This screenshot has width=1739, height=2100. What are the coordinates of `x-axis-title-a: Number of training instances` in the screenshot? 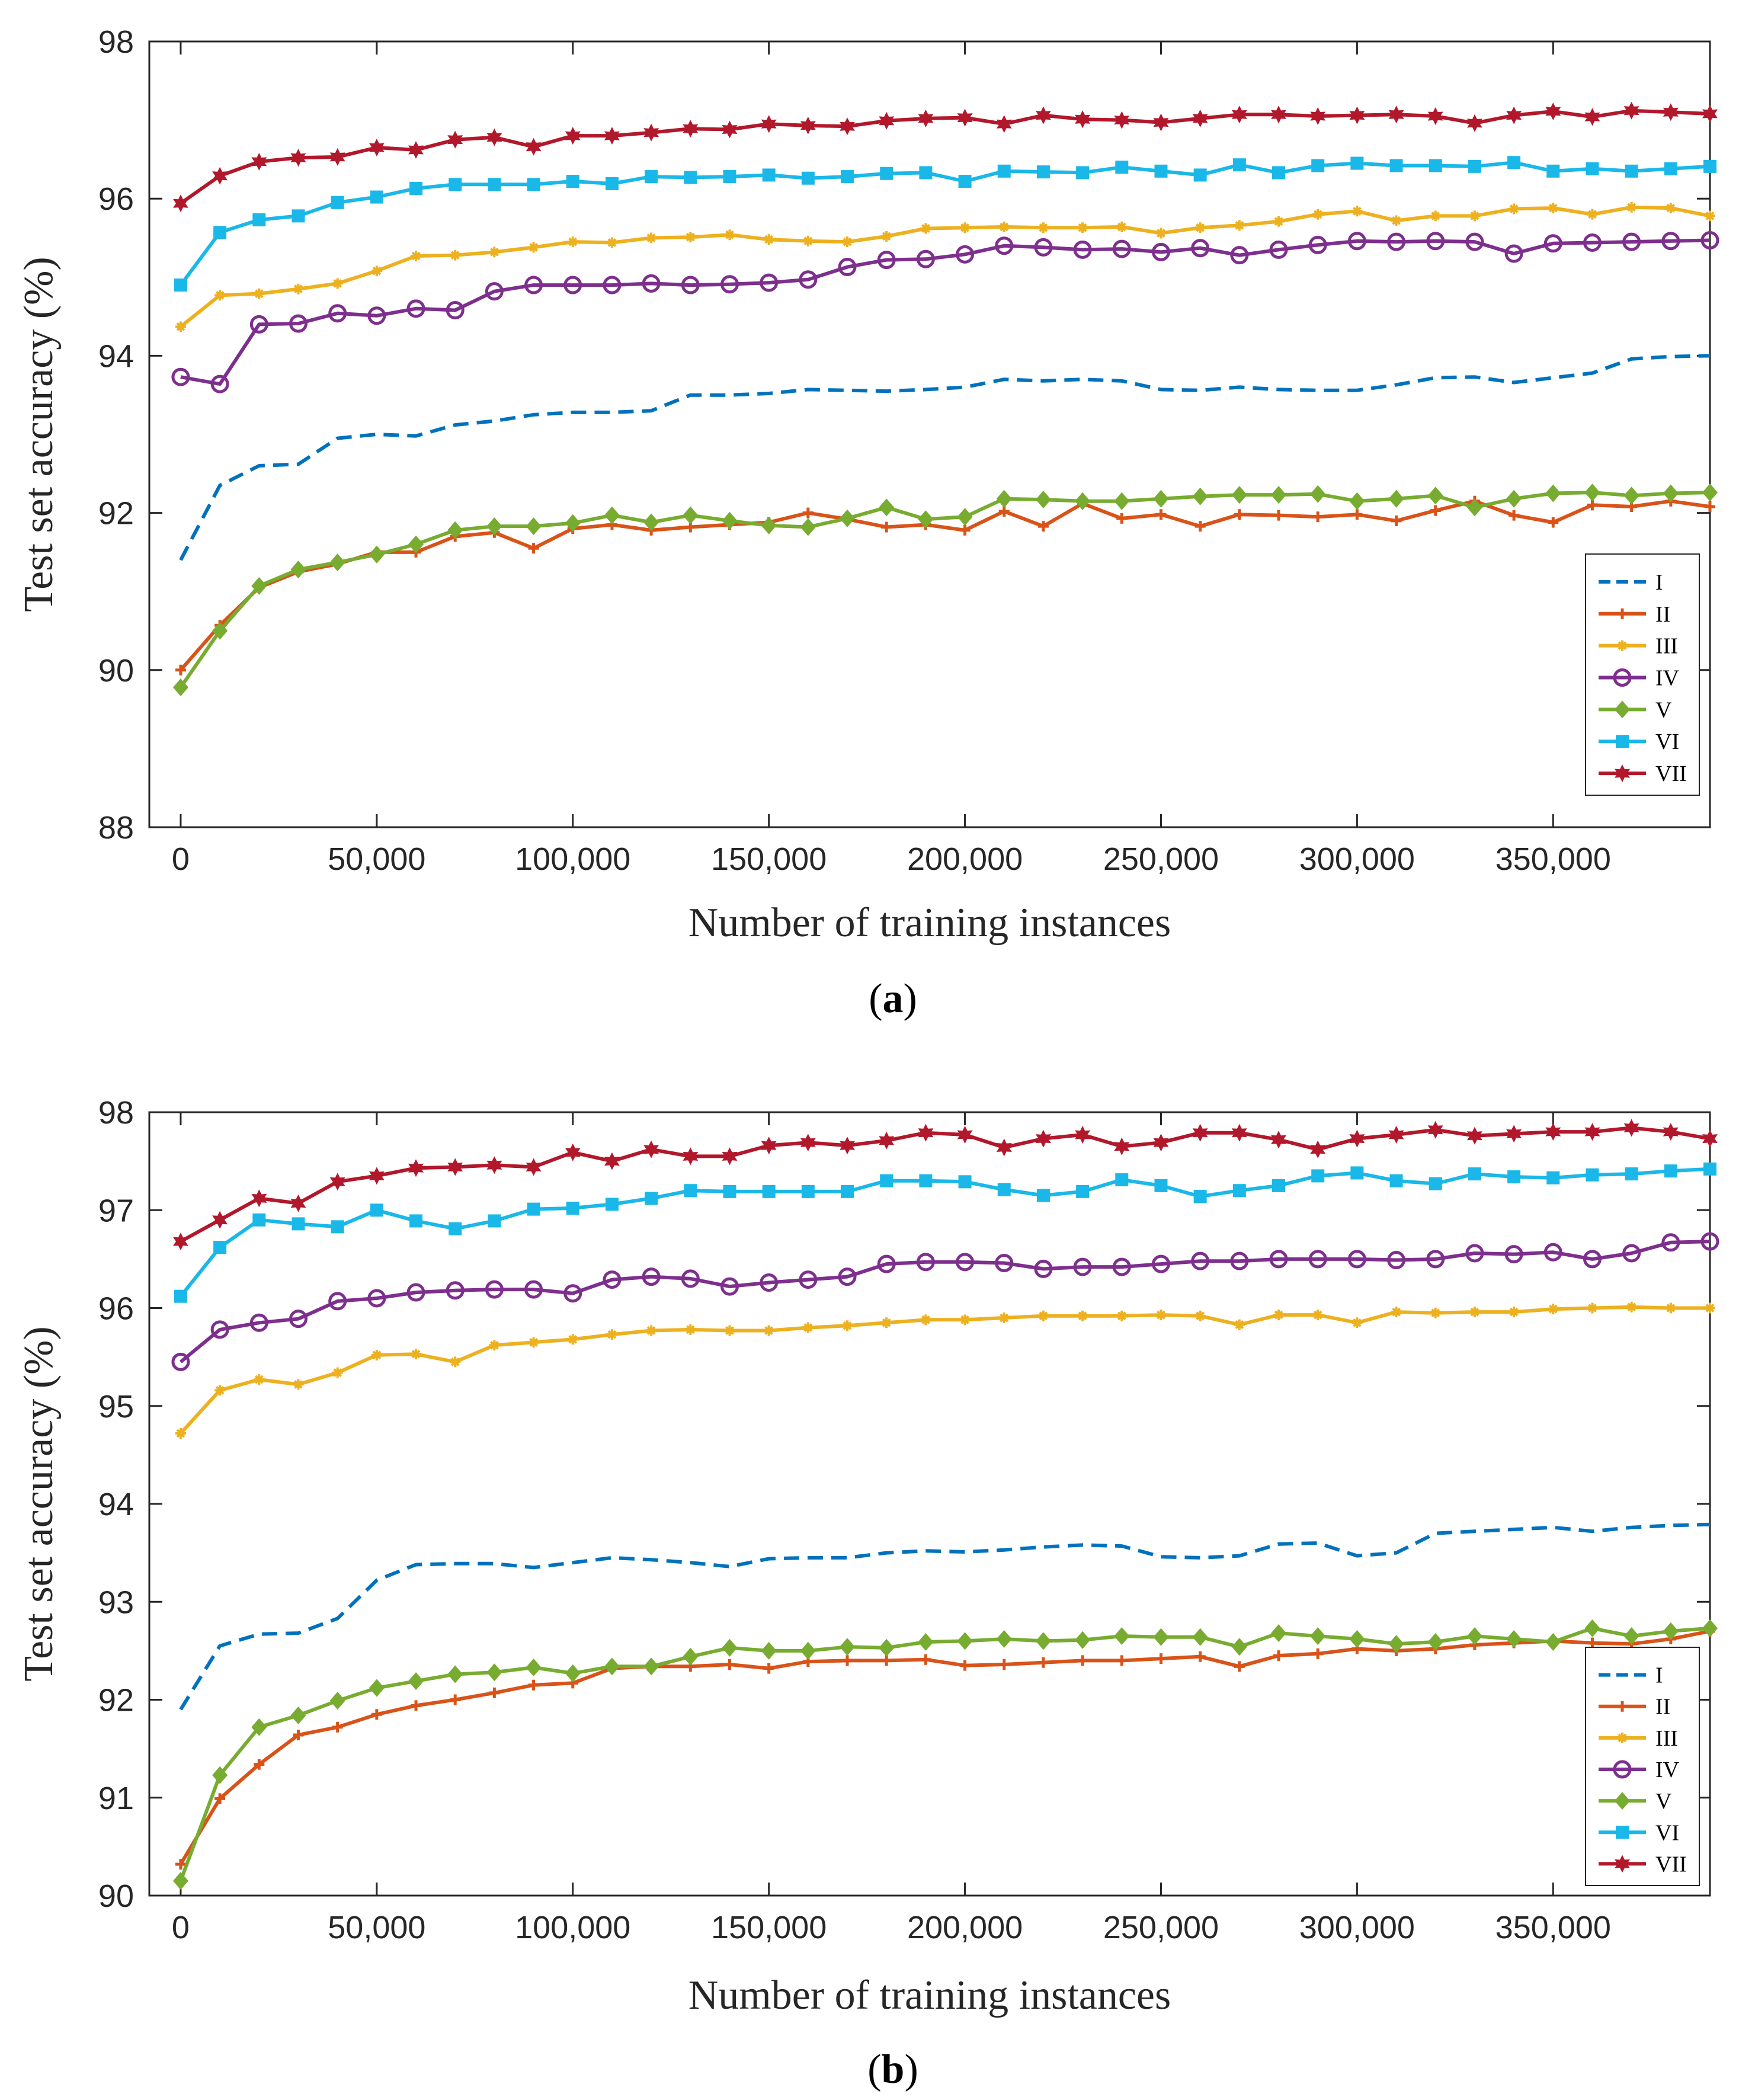 It's located at (929, 923).